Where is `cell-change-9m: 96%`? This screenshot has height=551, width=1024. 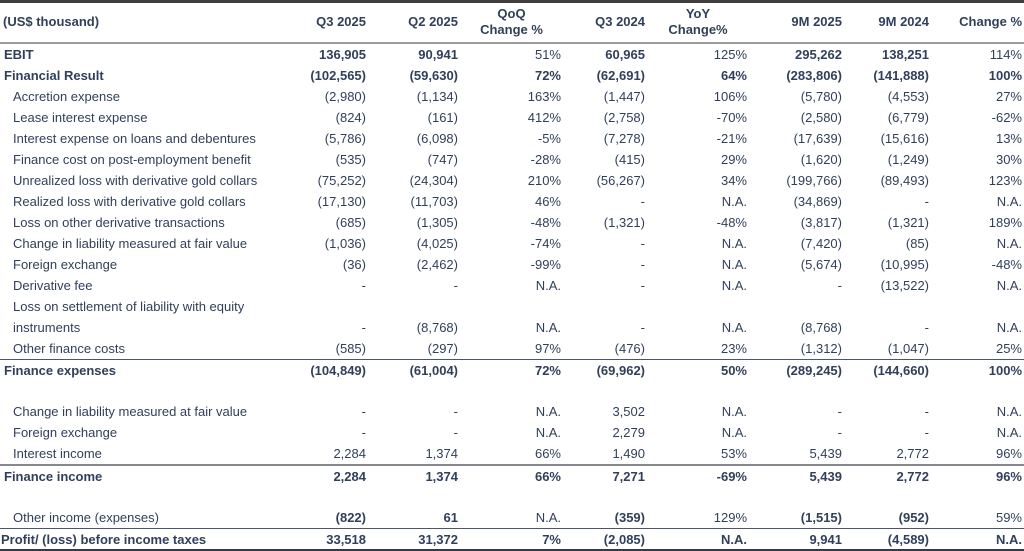
cell-change-9m: 96% is located at coordinates (1008, 453).